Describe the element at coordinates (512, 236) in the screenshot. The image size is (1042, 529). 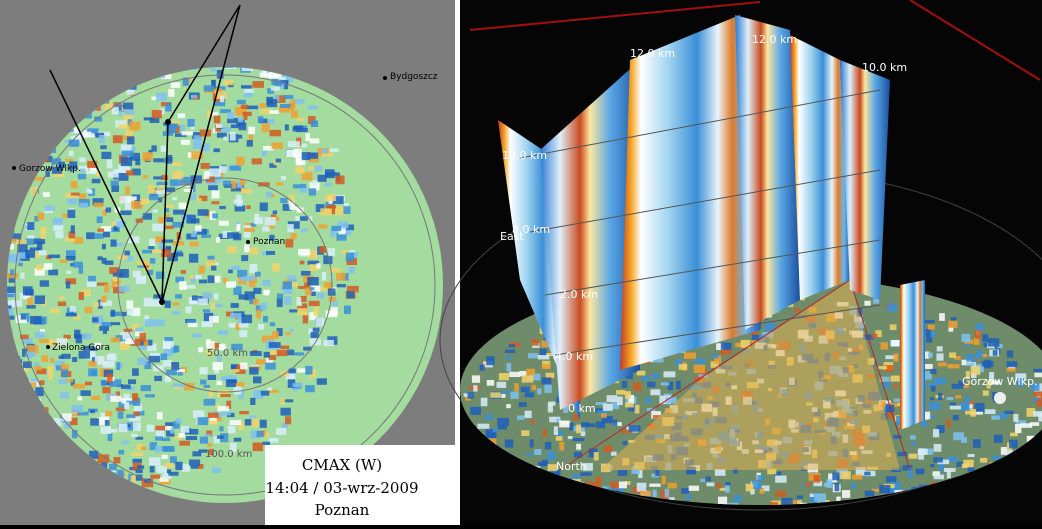
I see `direction-label: East` at that location.